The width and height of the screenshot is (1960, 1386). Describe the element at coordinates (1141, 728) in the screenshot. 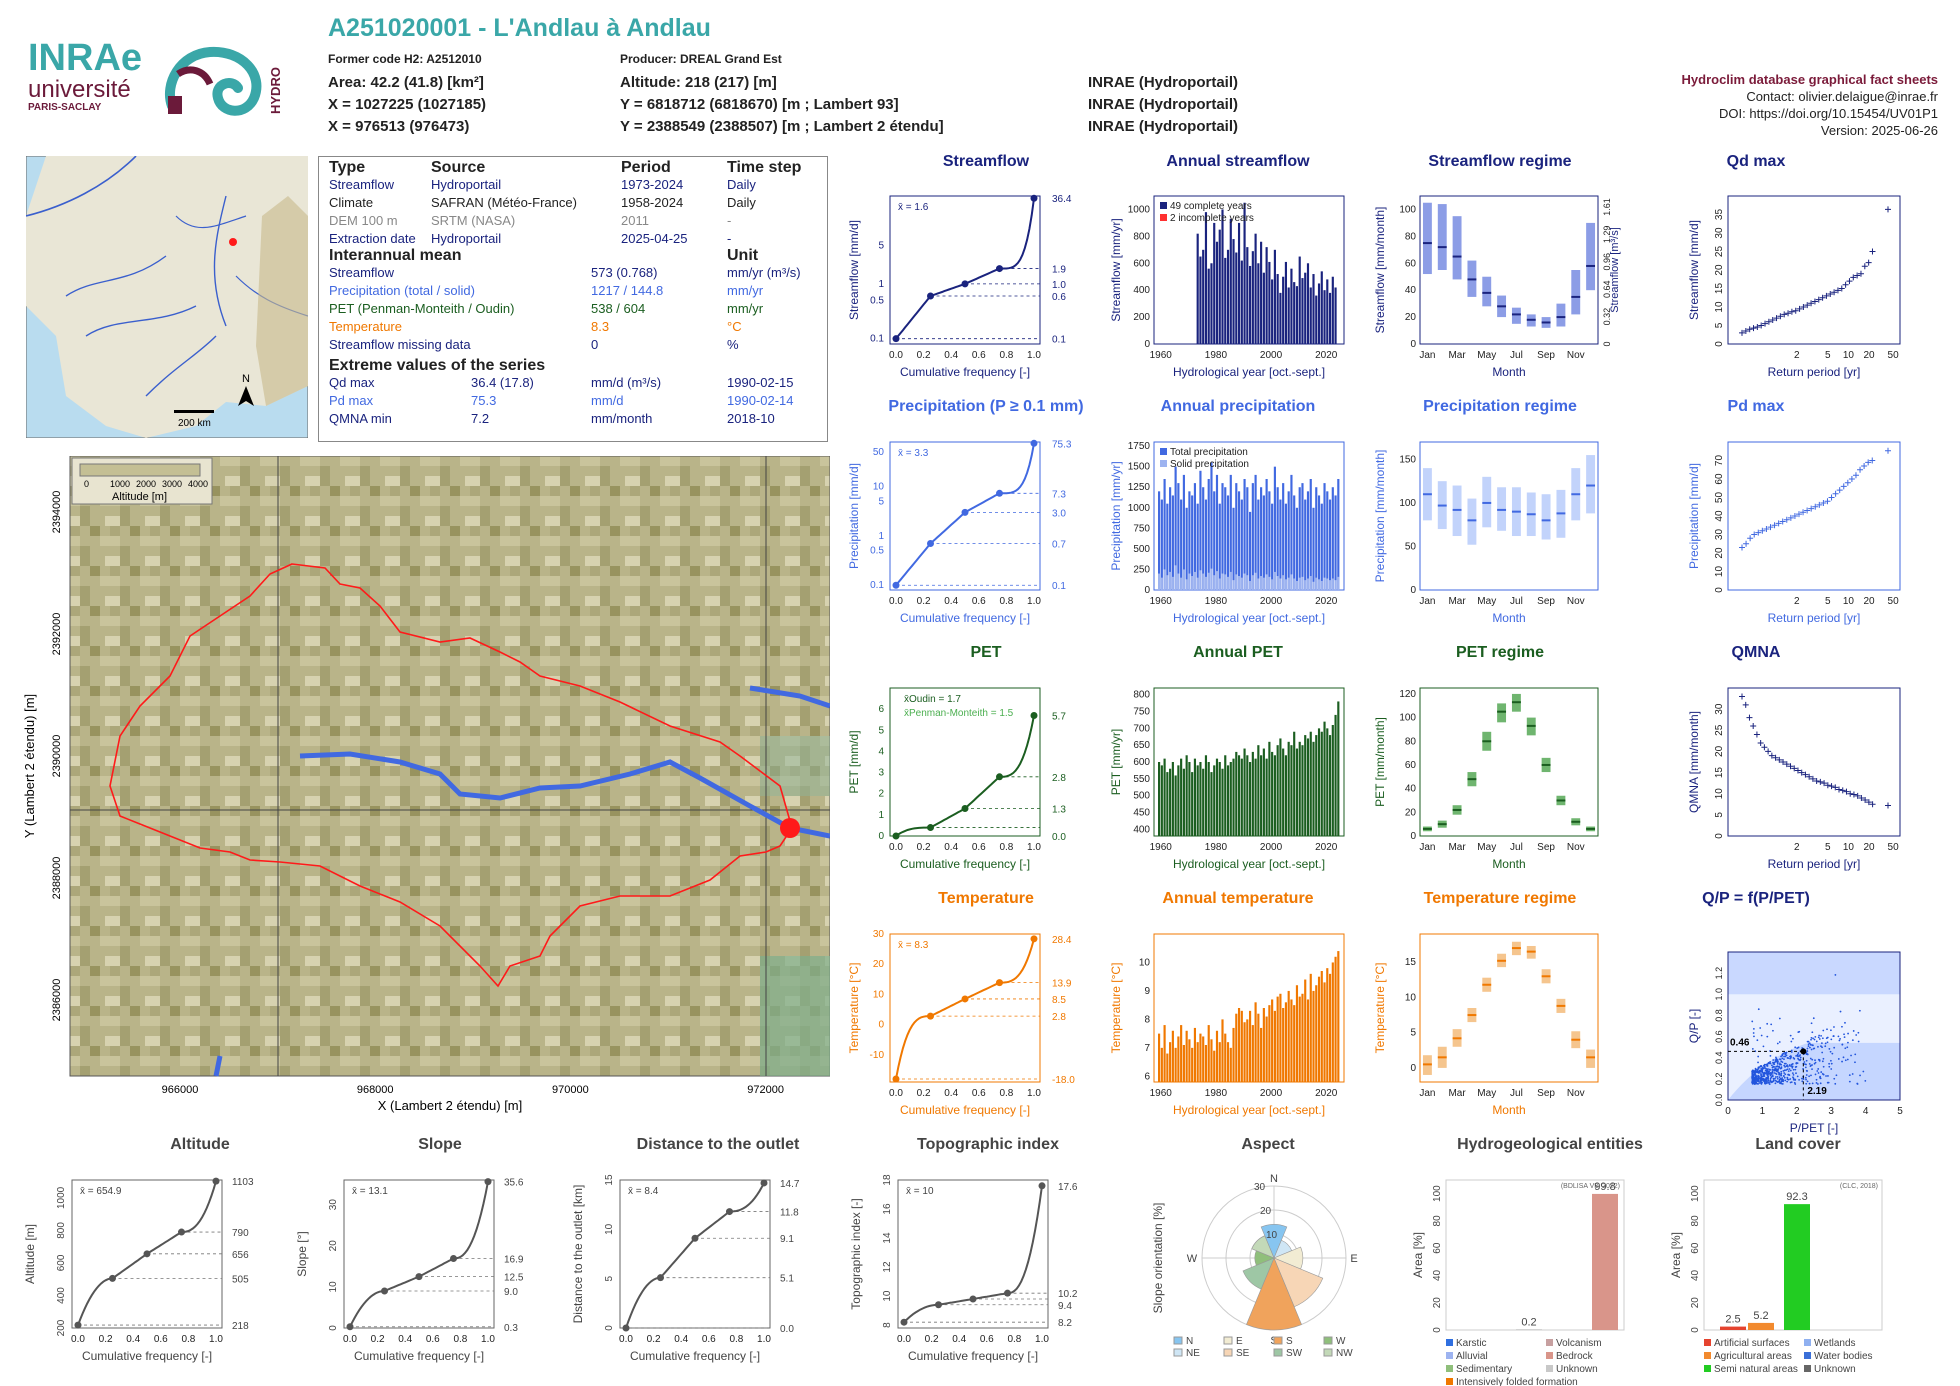

I see `y-tick-label: 700` at that location.